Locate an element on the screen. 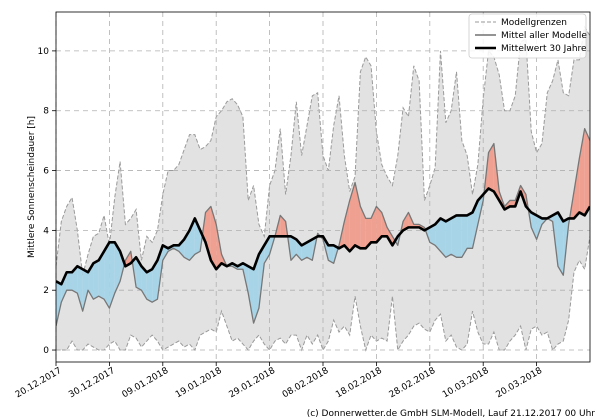 Image resolution: width=600 pixels, height=420 pixels. y-tick-label: 2 is located at coordinates (46, 291).